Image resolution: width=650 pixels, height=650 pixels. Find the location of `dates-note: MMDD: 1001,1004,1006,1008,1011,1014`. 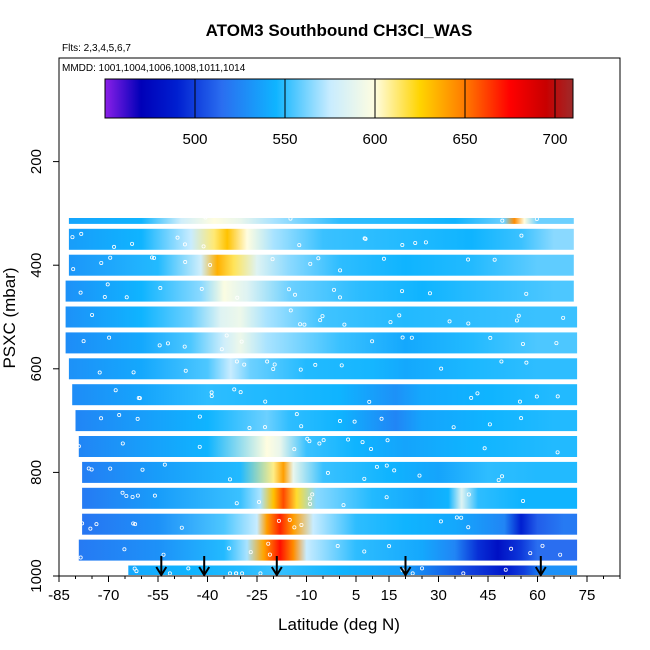

dates-note: MMDD: 1001,1004,1006,1008,1011,1014 is located at coordinates (154, 68).